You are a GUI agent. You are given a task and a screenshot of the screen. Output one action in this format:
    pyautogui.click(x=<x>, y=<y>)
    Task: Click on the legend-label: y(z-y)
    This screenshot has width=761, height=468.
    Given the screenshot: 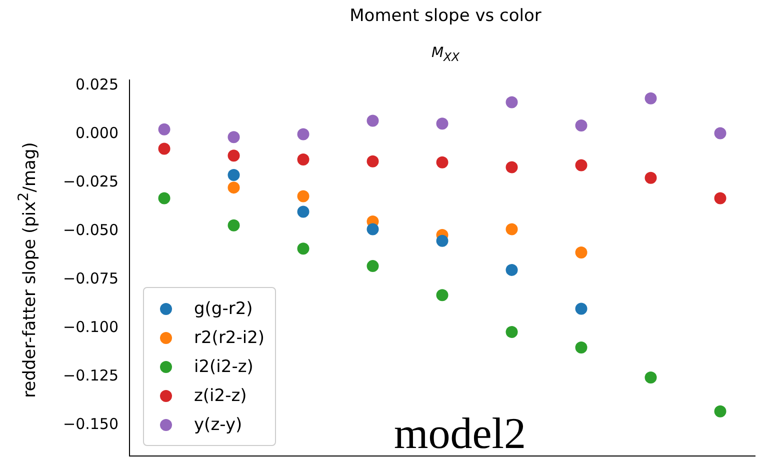 What is the action you would take?
    pyautogui.click(x=218, y=424)
    